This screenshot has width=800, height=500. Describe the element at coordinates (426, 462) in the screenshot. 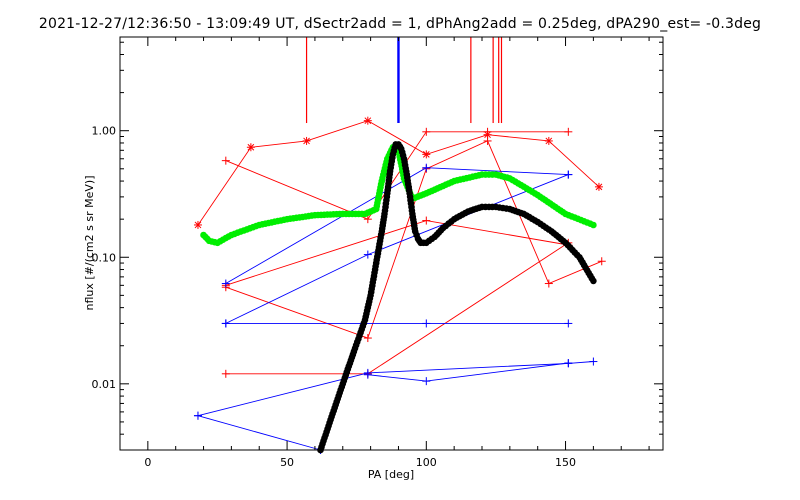

I see `x-tick-label: 100` at that location.